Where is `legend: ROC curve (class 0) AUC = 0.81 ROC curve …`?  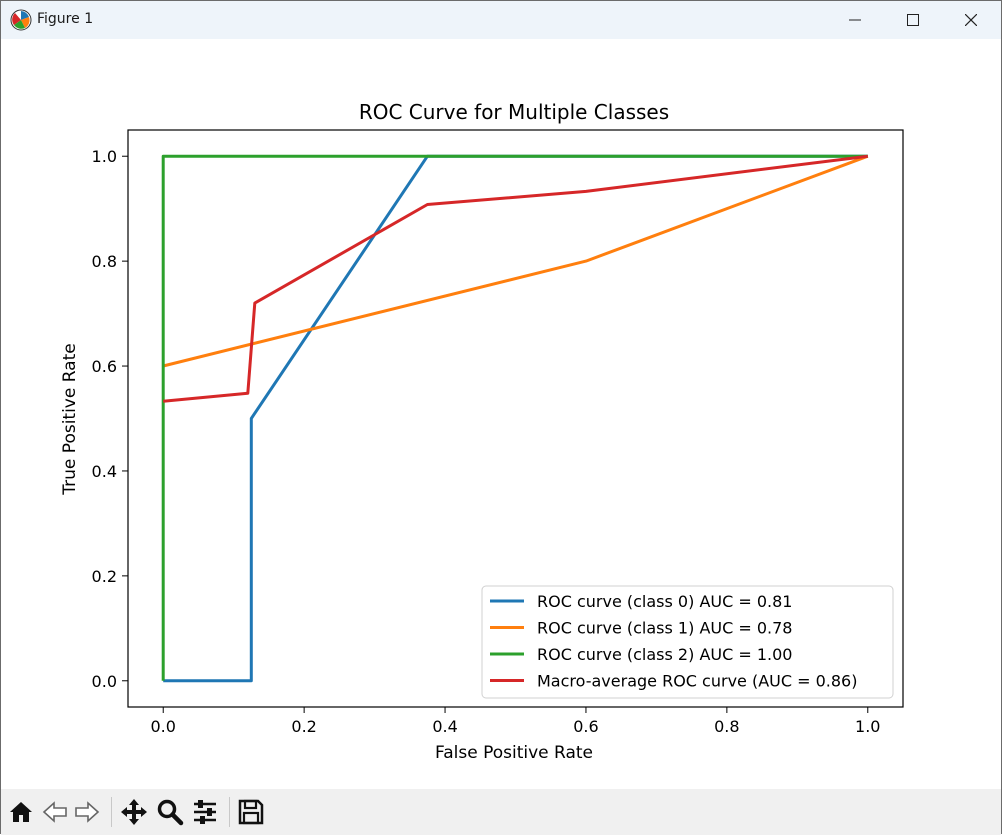
legend: ROC curve (class 0) AUC = 0.81 ROC curve … is located at coordinates (687, 642).